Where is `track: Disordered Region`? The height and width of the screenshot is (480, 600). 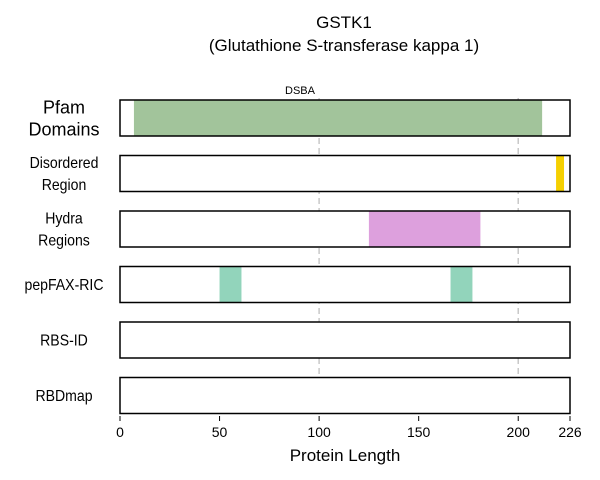 track: Disordered Region is located at coordinates (300, 174).